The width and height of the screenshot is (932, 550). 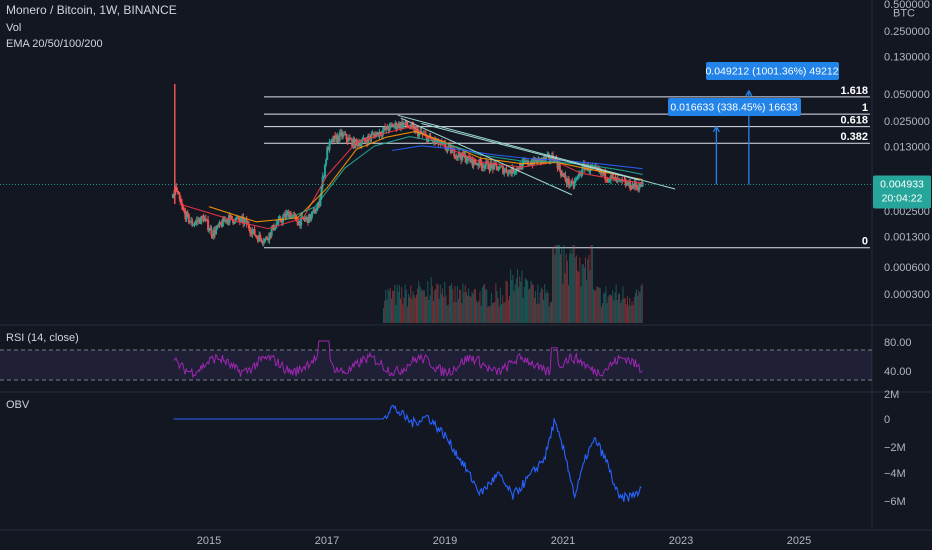 What do you see at coordinates (327, 541) in the screenshot?
I see `time-axis-label: 2017` at bounding box center [327, 541].